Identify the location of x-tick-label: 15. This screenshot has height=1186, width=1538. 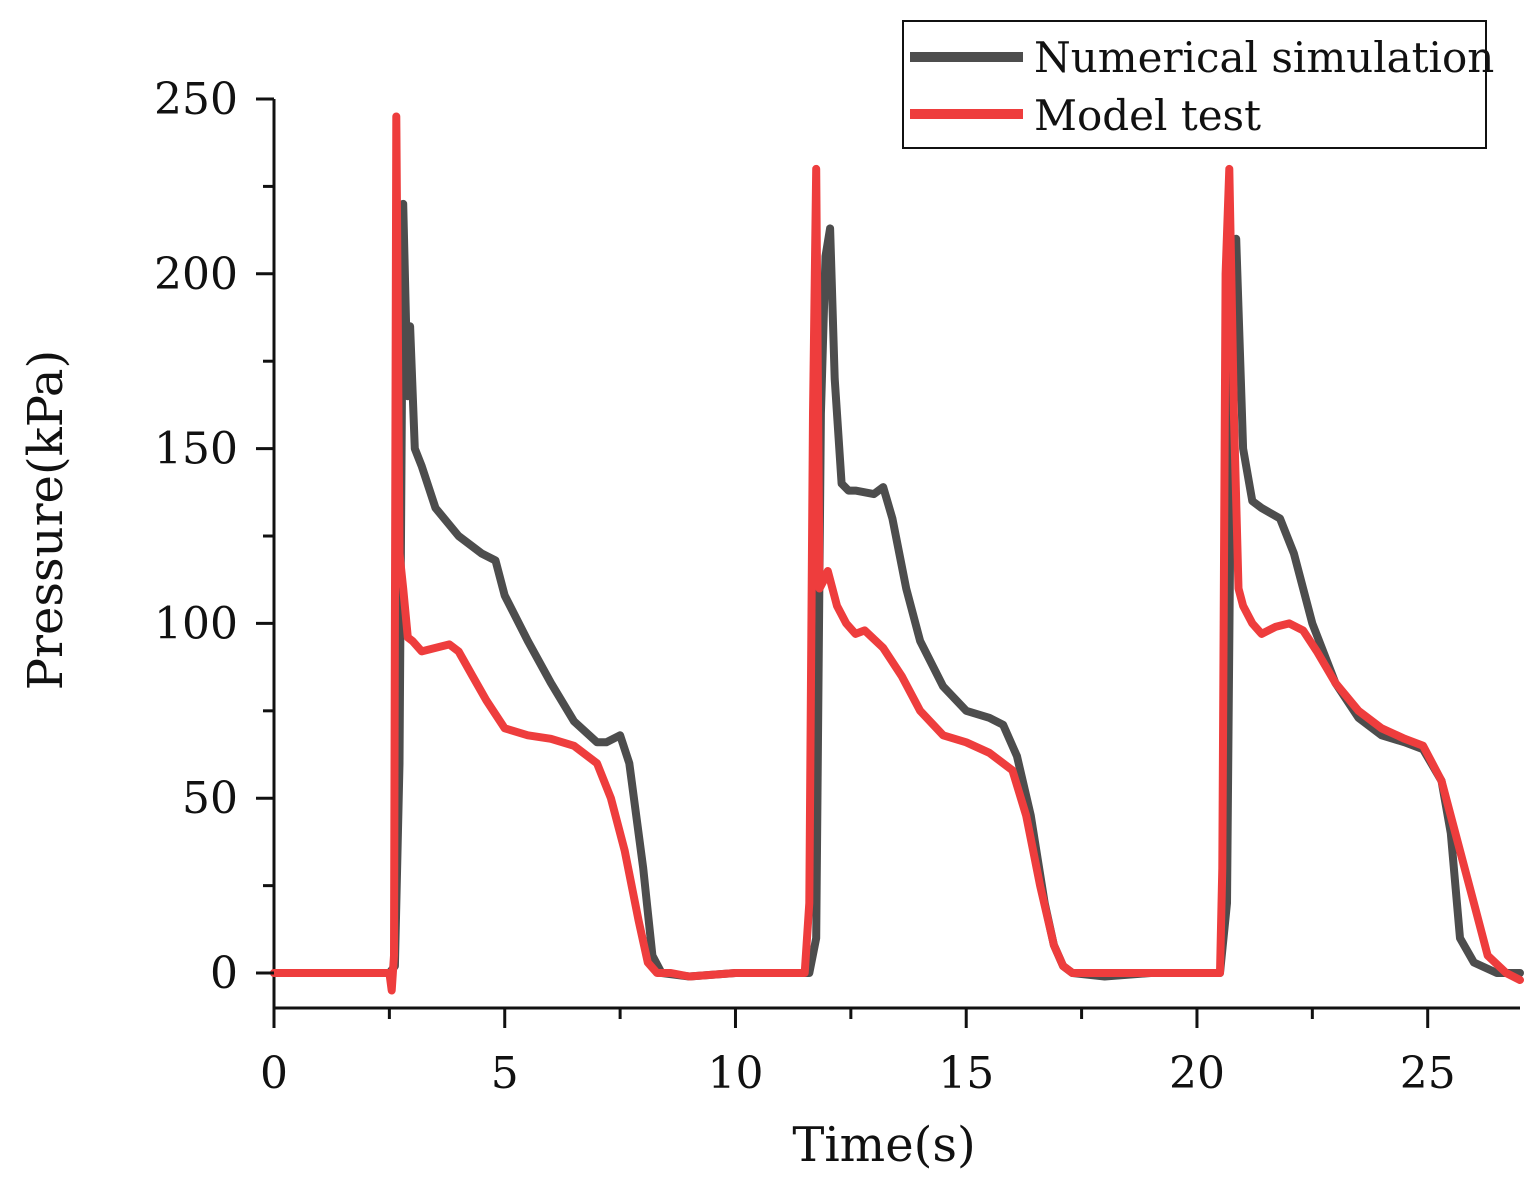
(966, 1073).